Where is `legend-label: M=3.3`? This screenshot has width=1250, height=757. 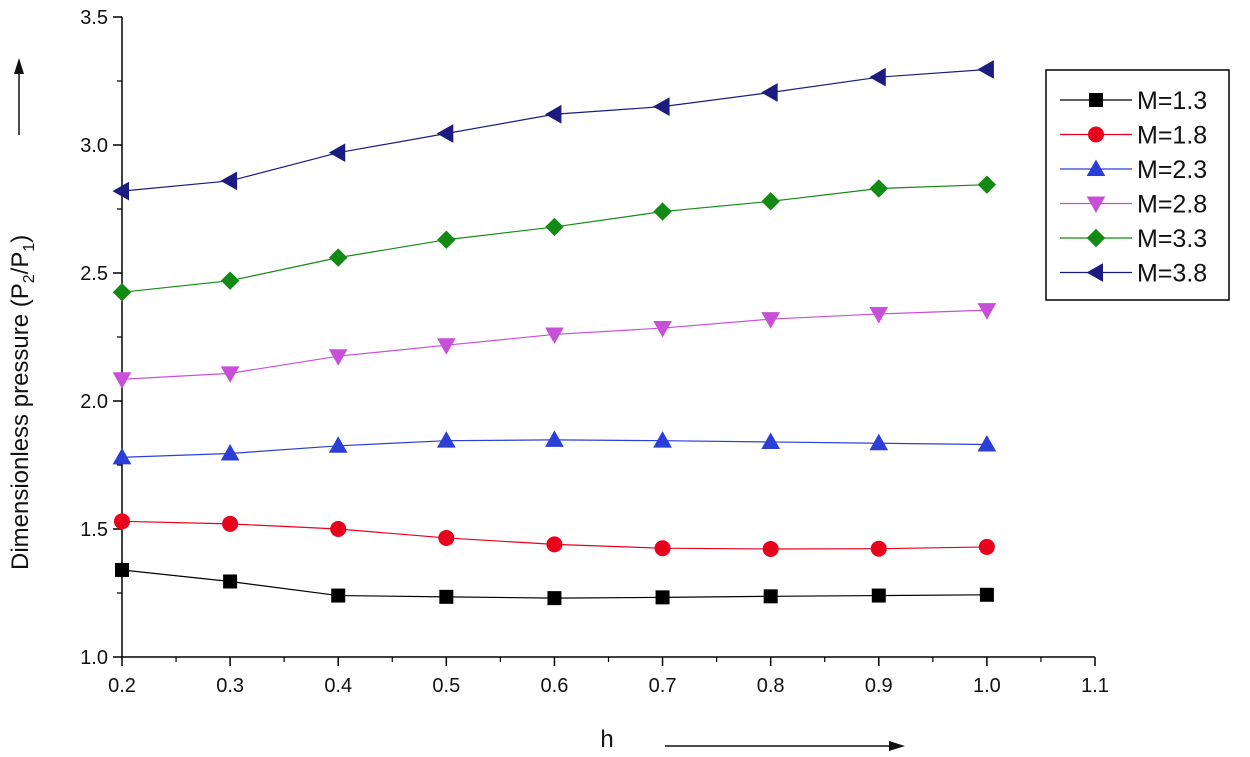 legend-label: M=3.3 is located at coordinates (1172, 239).